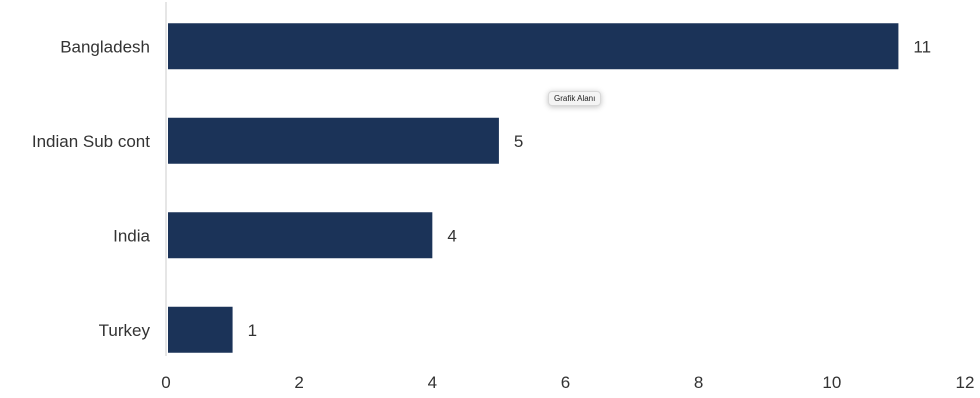 The image size is (980, 398). Describe the element at coordinates (831, 382) in the screenshot. I see `x-tick-label-10: 10` at that location.